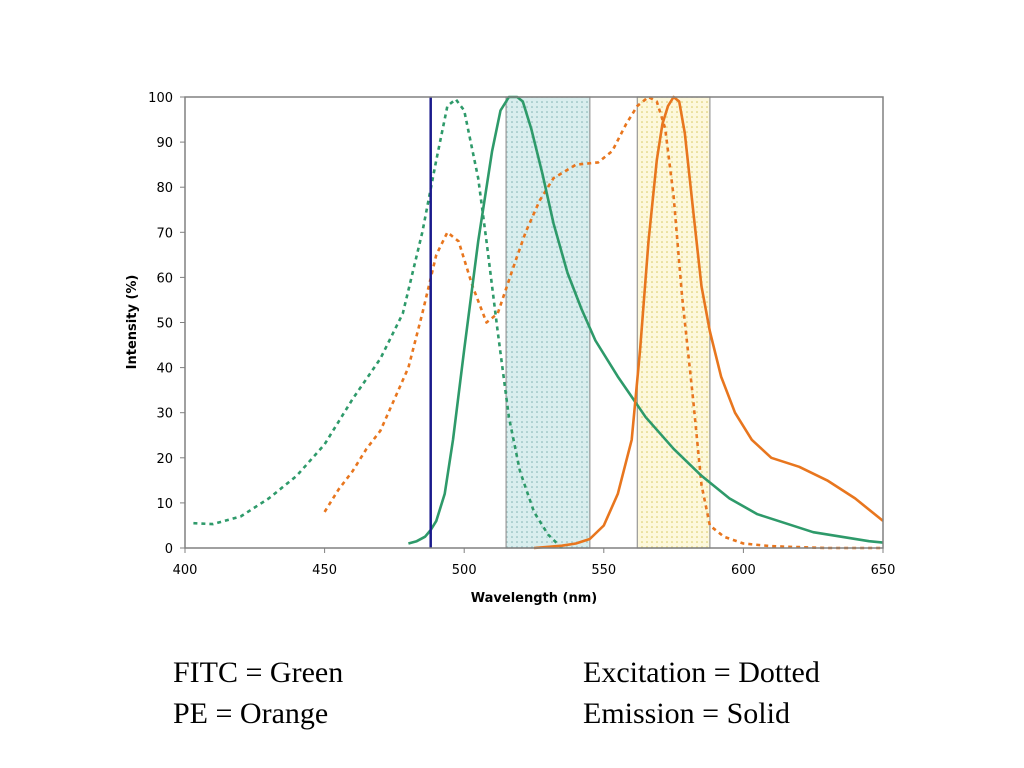 This screenshot has height=768, width=1024. Describe the element at coordinates (534, 563) in the screenshot. I see `x-axis: 400 450 500 550 600 650` at that location.